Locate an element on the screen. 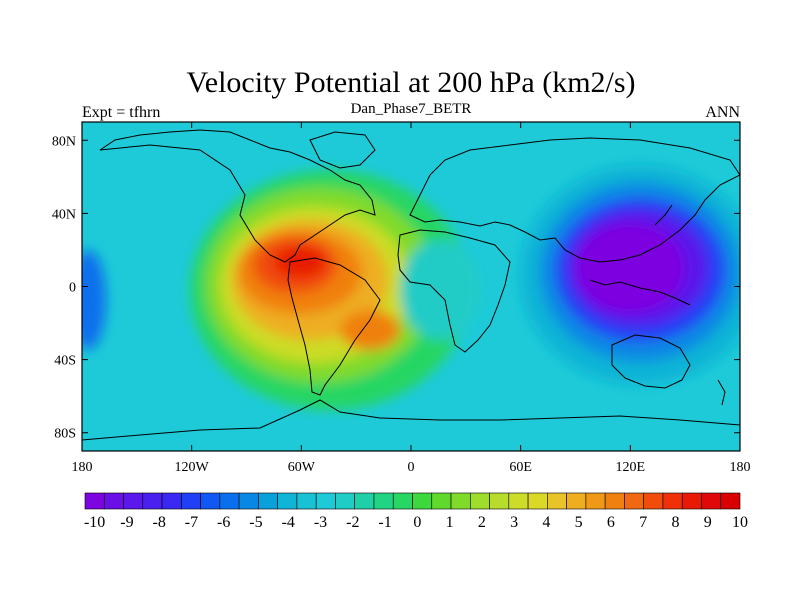 Image resolution: width=800 pixels, height=600 pixels. coast-south-america is located at coordinates (334, 326).